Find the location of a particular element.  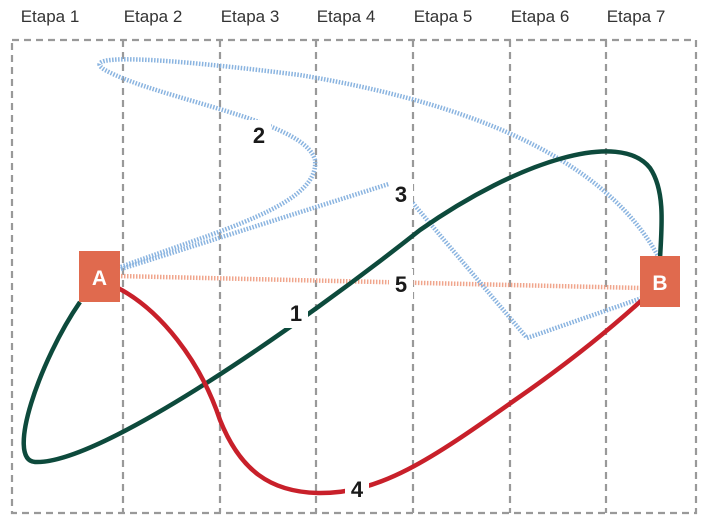

route-label-4: 4 is located at coordinates (357, 489).